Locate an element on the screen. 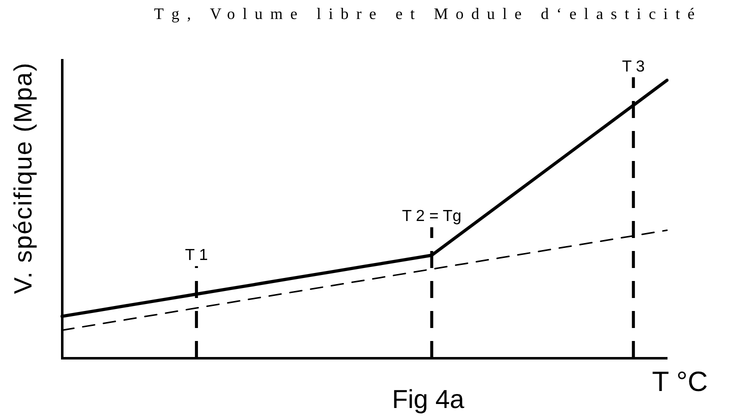 The height and width of the screenshot is (420, 731). x-tick-label: T 3 is located at coordinates (633, 67).